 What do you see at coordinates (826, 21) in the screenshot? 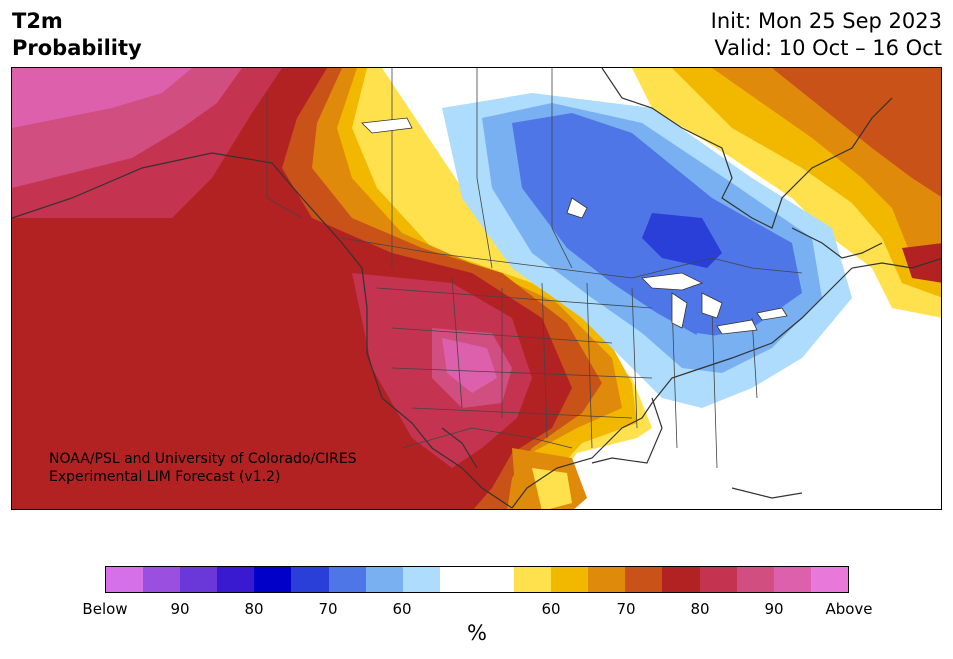
I see `init-date: Init: Mon 25 Sep 2023` at bounding box center [826, 21].